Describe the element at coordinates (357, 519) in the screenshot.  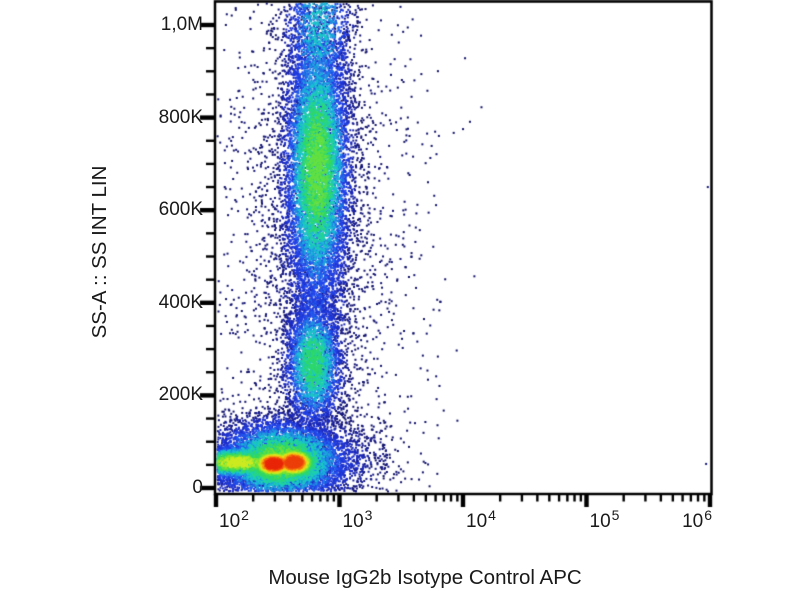
I see `x-tick-label: 10³` at that location.